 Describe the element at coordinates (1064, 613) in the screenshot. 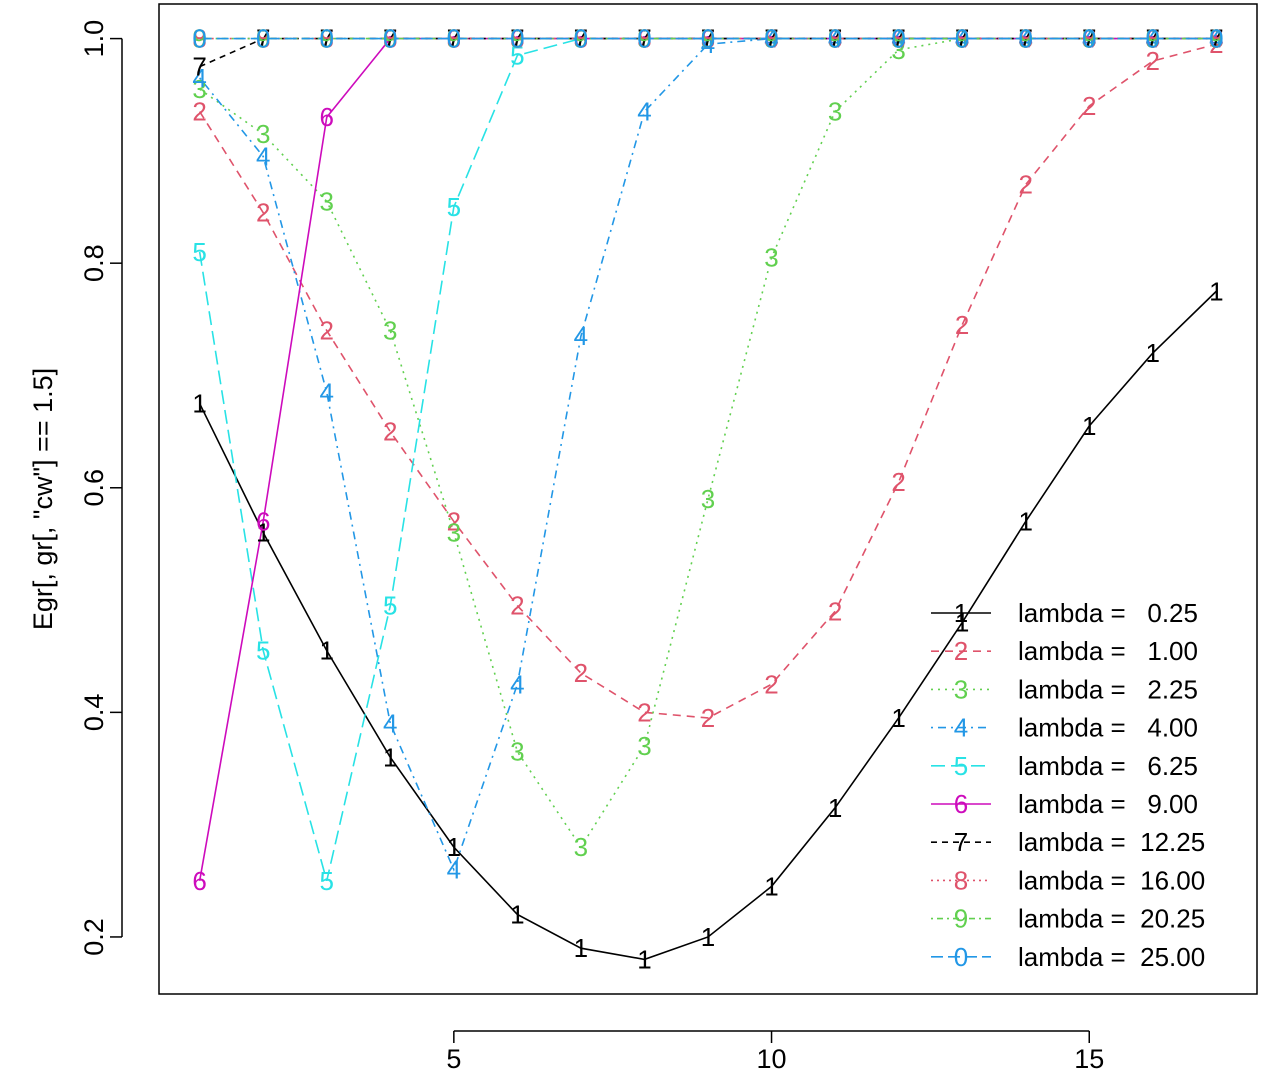

I see `legend-item: 1 lambda = 0.25` at that location.